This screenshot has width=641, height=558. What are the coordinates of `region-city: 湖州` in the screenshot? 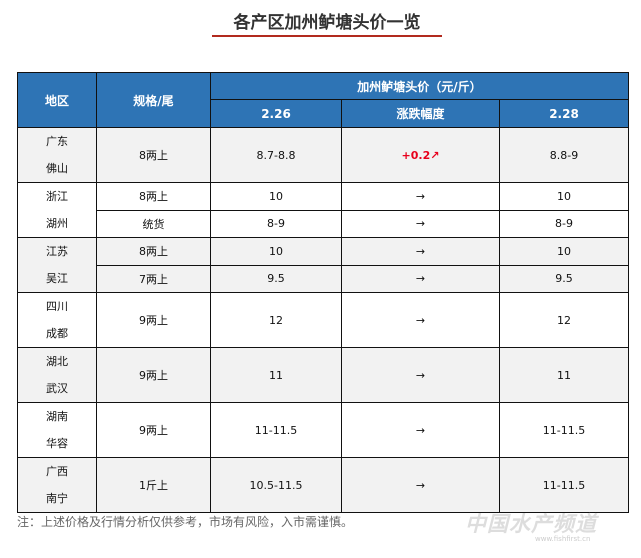 It's located at (57, 223).